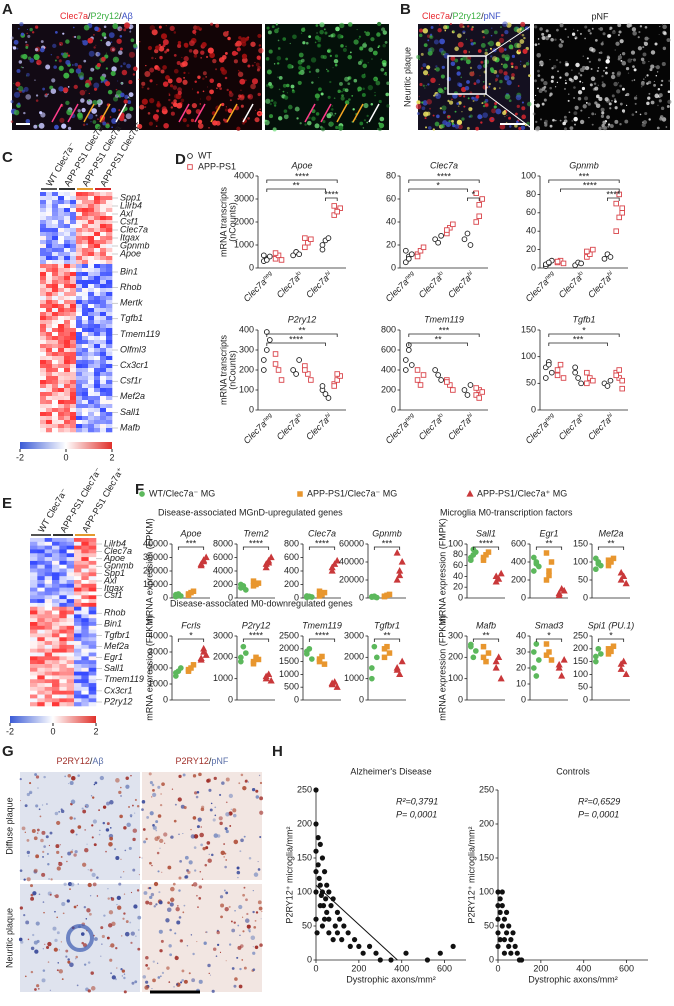 The height and width of the screenshot is (1006, 674). Describe the element at coordinates (9, 825) in the screenshot. I see `row-label: Diffuse plaque` at that location.